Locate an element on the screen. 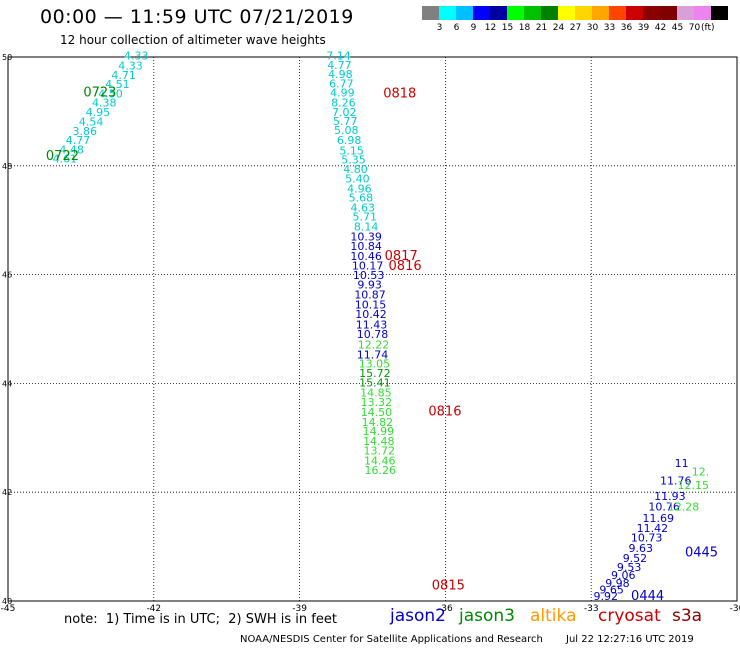 Image resolution: width=740 pixels, height=650 pixels. swh-value: 12.28 is located at coordinates (684, 507).